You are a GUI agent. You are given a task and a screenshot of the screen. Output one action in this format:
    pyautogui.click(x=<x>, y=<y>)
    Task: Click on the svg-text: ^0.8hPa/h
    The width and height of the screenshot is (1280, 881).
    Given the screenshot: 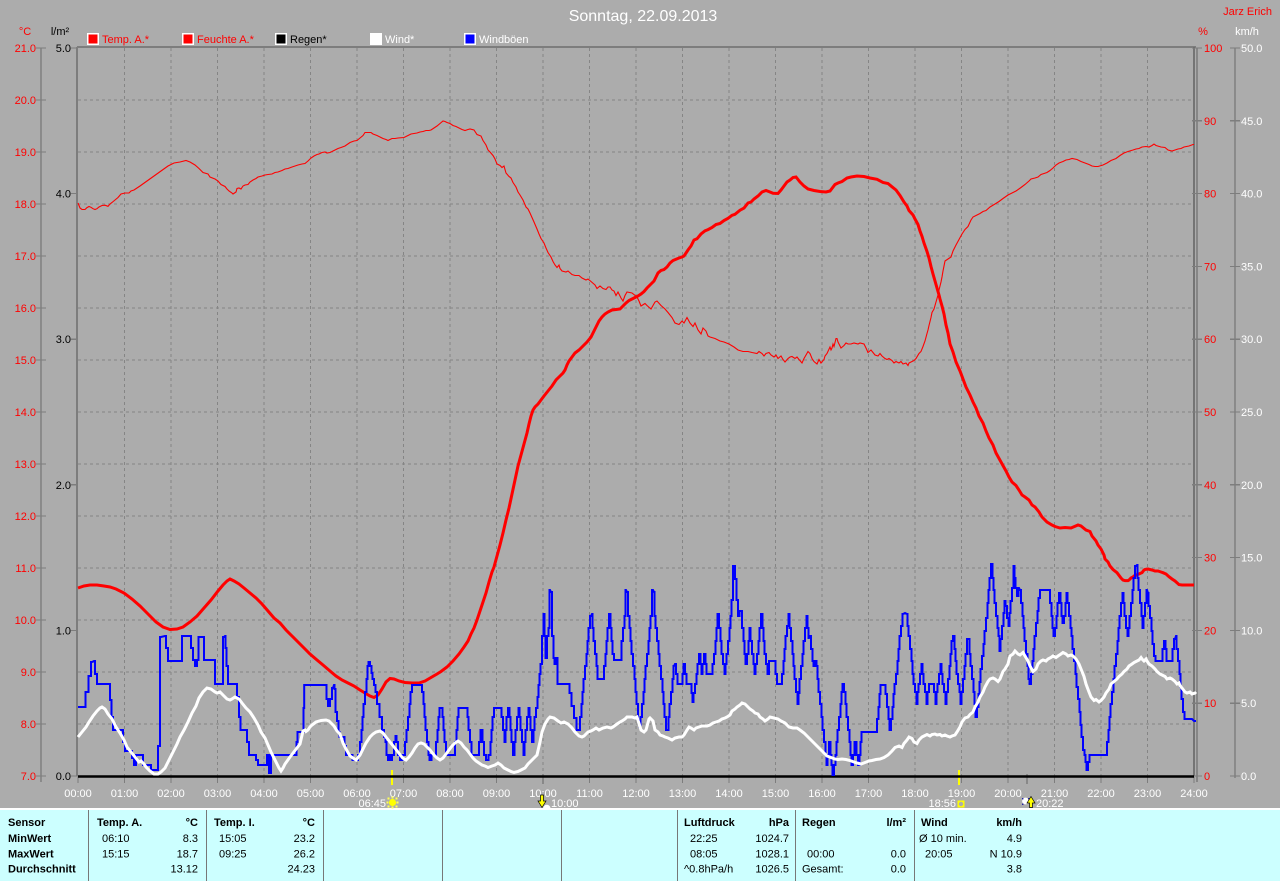 What is the action you would take?
    pyautogui.click(x=708, y=870)
    